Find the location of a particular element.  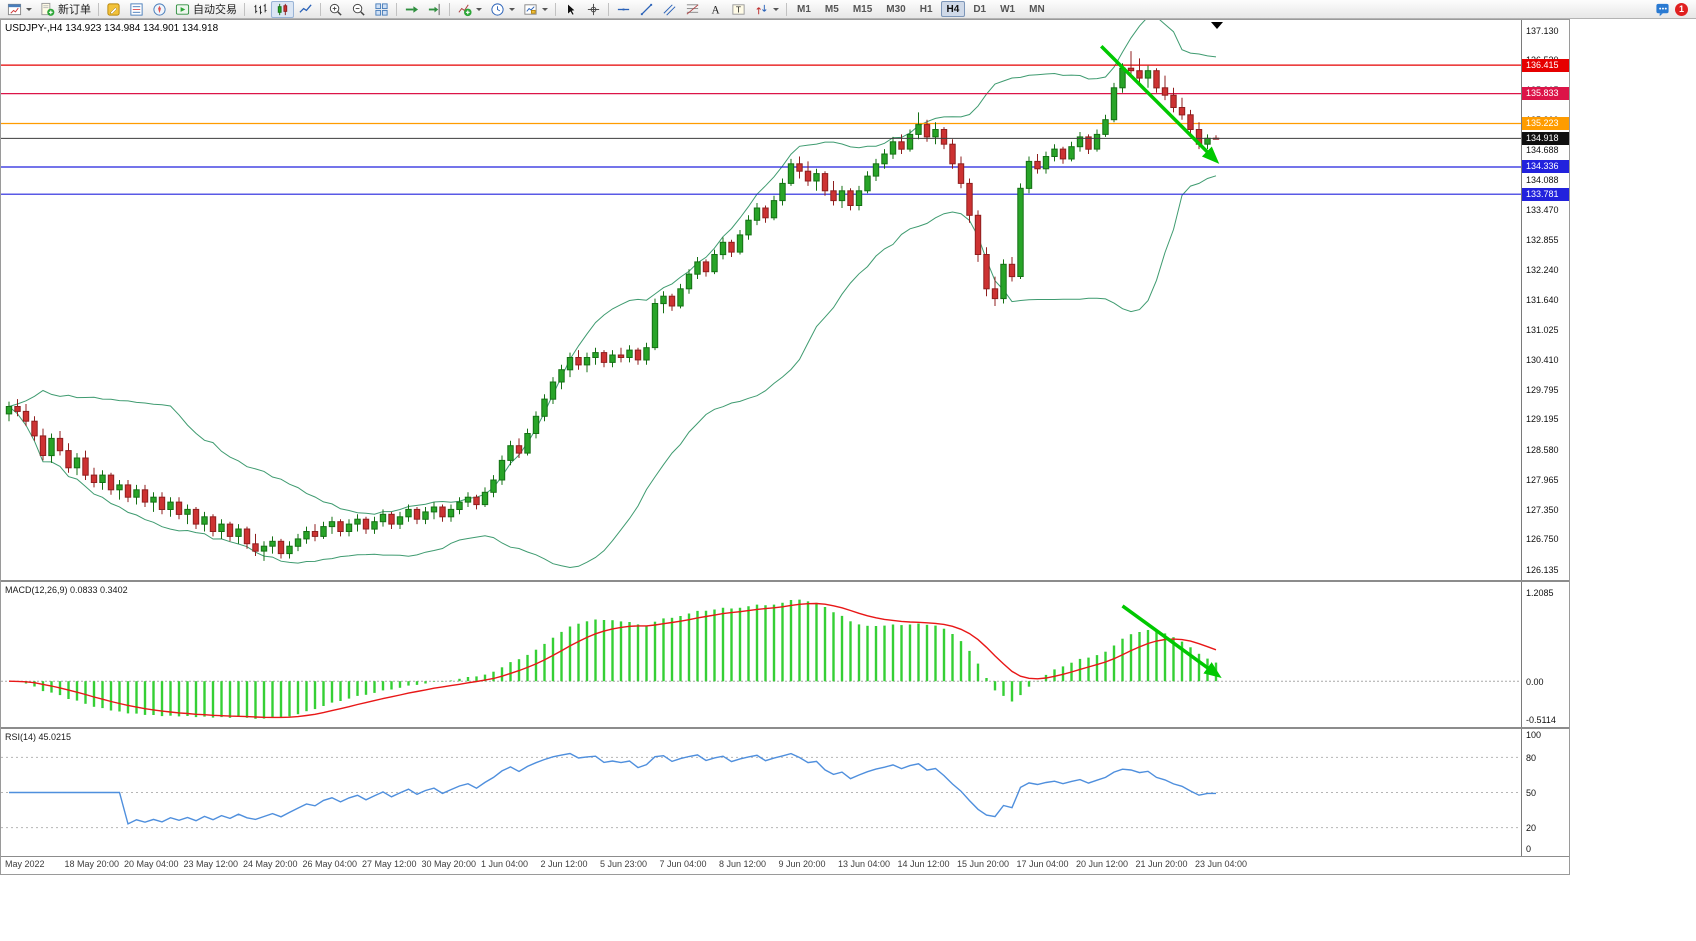

tile-windows-button is located at coordinates (381, 9).